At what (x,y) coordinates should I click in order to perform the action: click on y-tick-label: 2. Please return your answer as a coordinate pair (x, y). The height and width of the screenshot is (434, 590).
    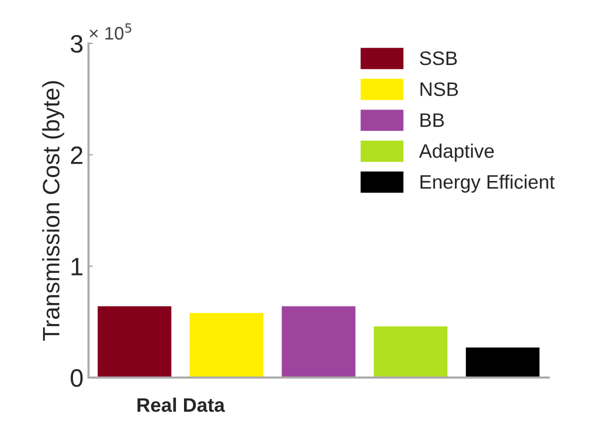
    Looking at the image, I should click on (76, 155).